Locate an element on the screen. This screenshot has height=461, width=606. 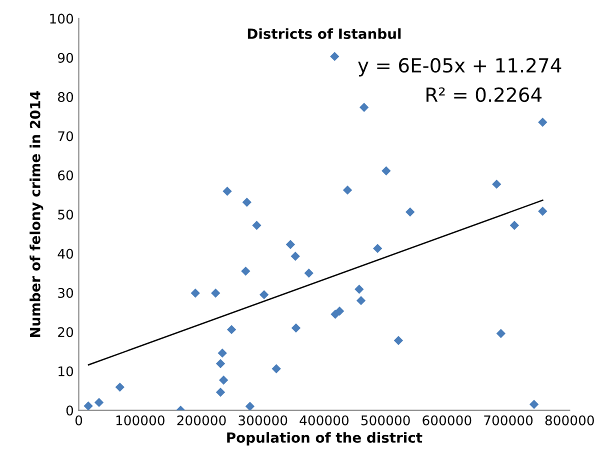
y-tick-label: 60 is located at coordinates (66, 175).